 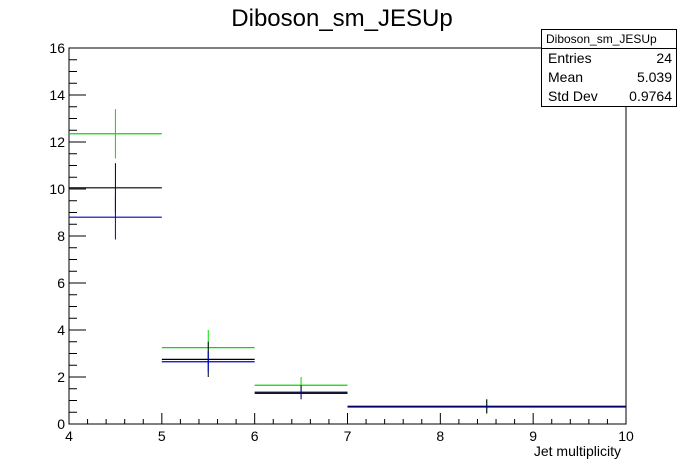 What do you see at coordinates (341, 18) in the screenshot?
I see `chart-title: Diboson_sm_JESUp` at bounding box center [341, 18].